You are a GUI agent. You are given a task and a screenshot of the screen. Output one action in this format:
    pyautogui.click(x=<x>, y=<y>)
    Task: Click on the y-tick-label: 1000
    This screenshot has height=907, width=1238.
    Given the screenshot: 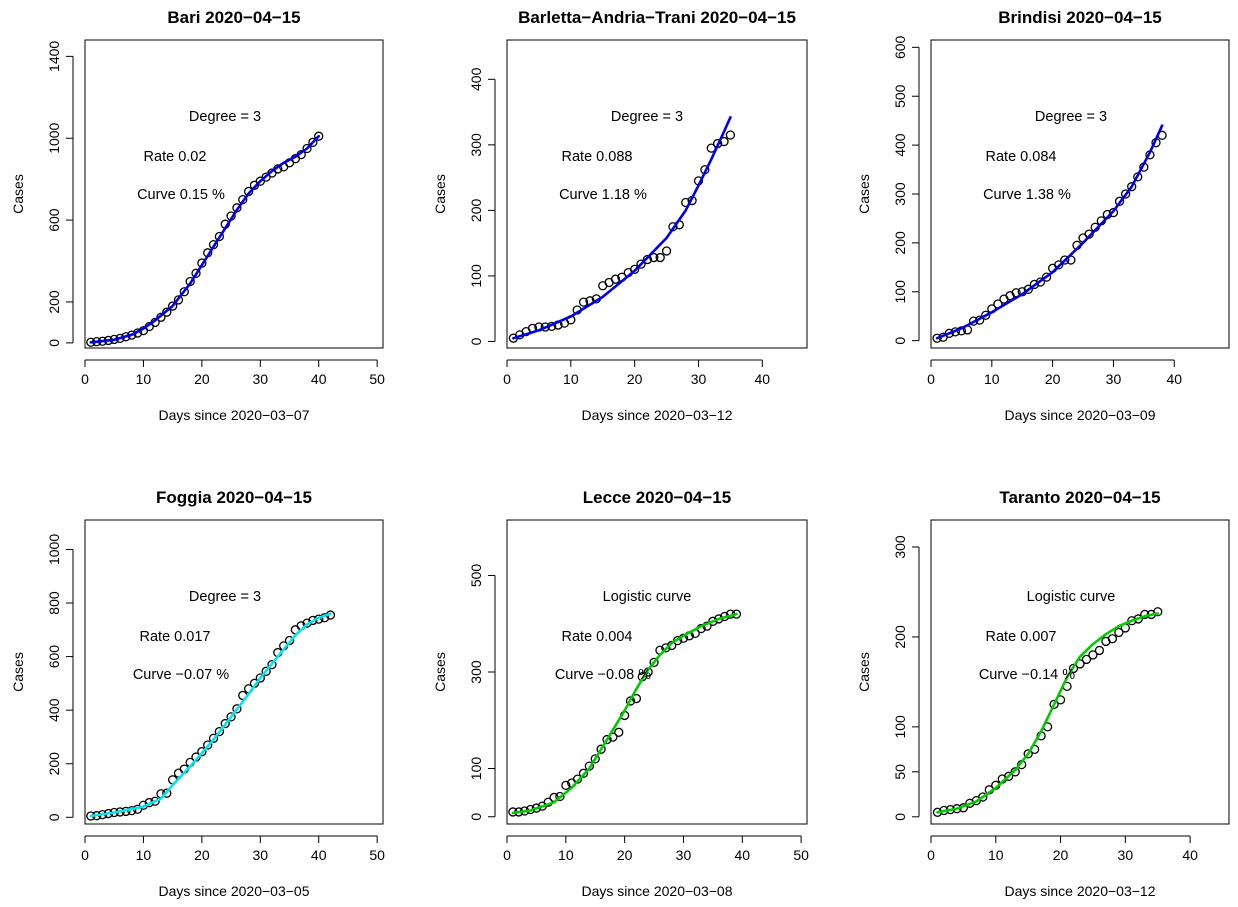 What is the action you would take?
    pyautogui.click(x=54, y=137)
    